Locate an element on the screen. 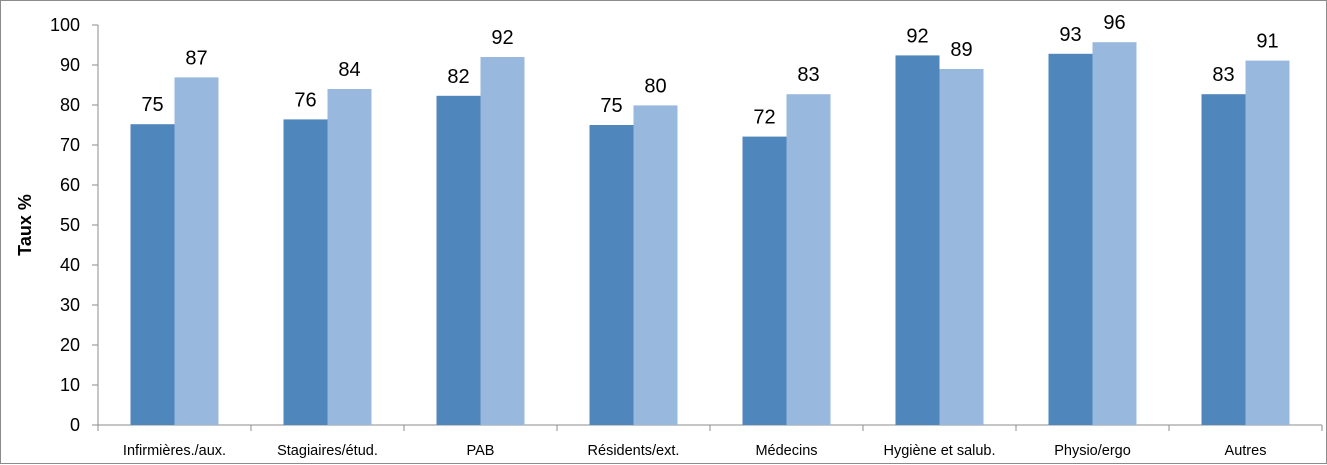 Image resolution: width=1327 pixels, height=465 pixels. x-tick-label: Infirmières./aux. is located at coordinates (174, 451).